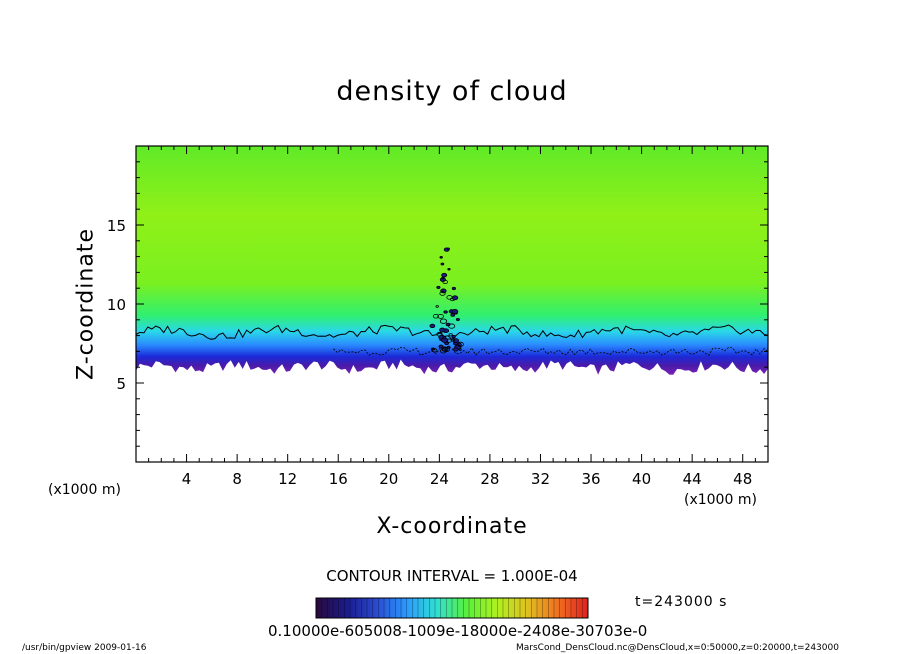 Image resolution: width=904 pixels, height=654 pixels. What do you see at coordinates (720, 500) in the screenshot?
I see `x-unit-right: (x1000 m)` at bounding box center [720, 500].